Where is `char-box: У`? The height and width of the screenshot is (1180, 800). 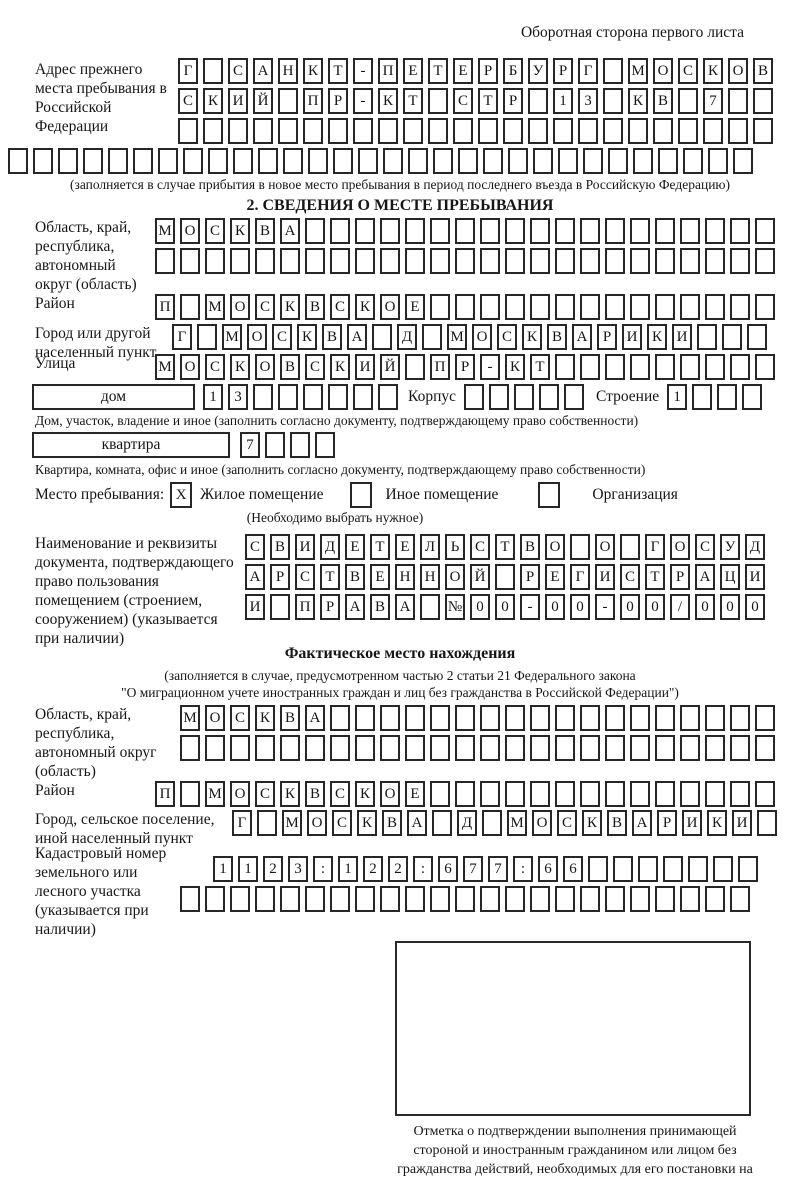
char-box: У is located at coordinates (730, 547).